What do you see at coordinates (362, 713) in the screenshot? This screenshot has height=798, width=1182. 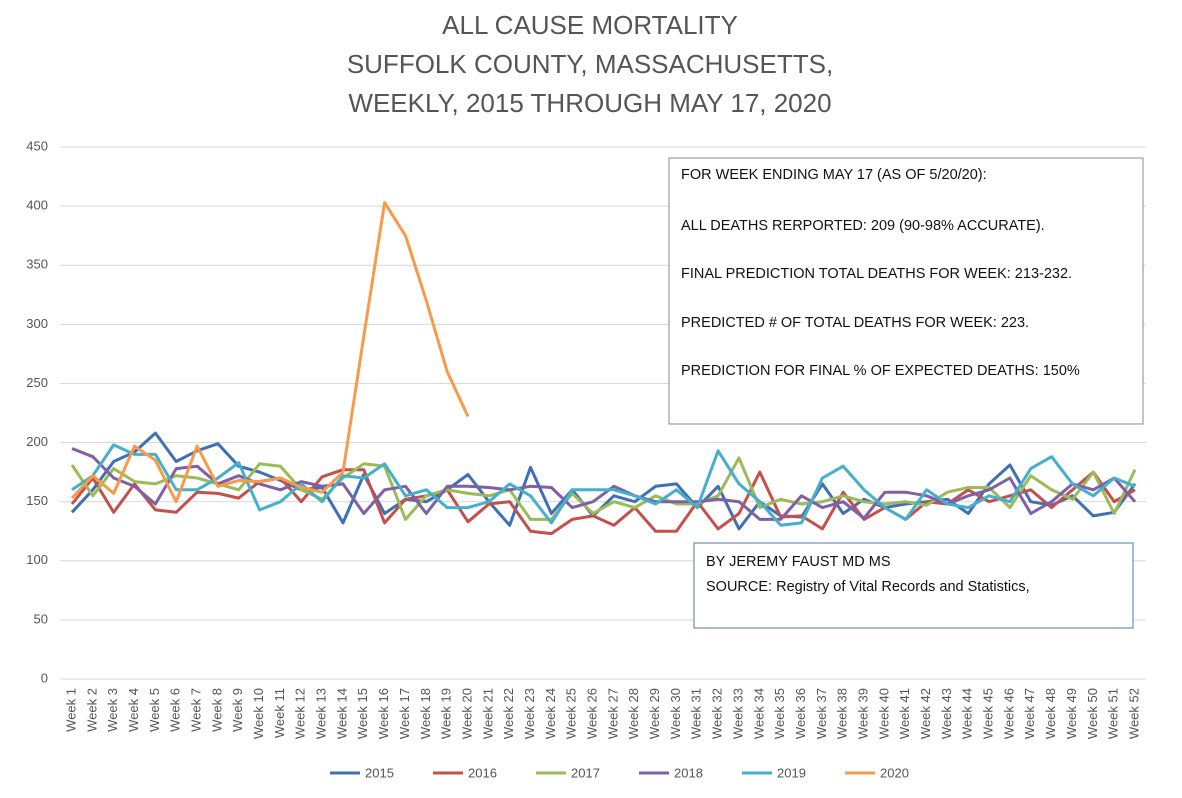 I see `x-tick-label: Week 15` at bounding box center [362, 713].